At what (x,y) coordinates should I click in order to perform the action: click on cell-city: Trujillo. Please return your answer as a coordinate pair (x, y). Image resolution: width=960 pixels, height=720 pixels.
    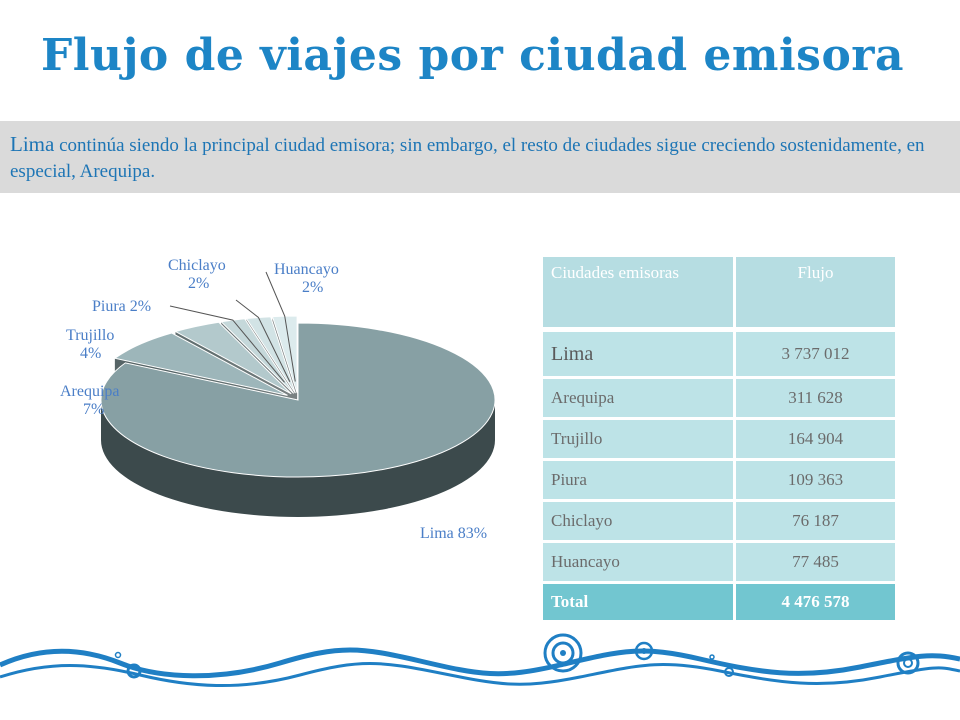
    Looking at the image, I should click on (638, 439).